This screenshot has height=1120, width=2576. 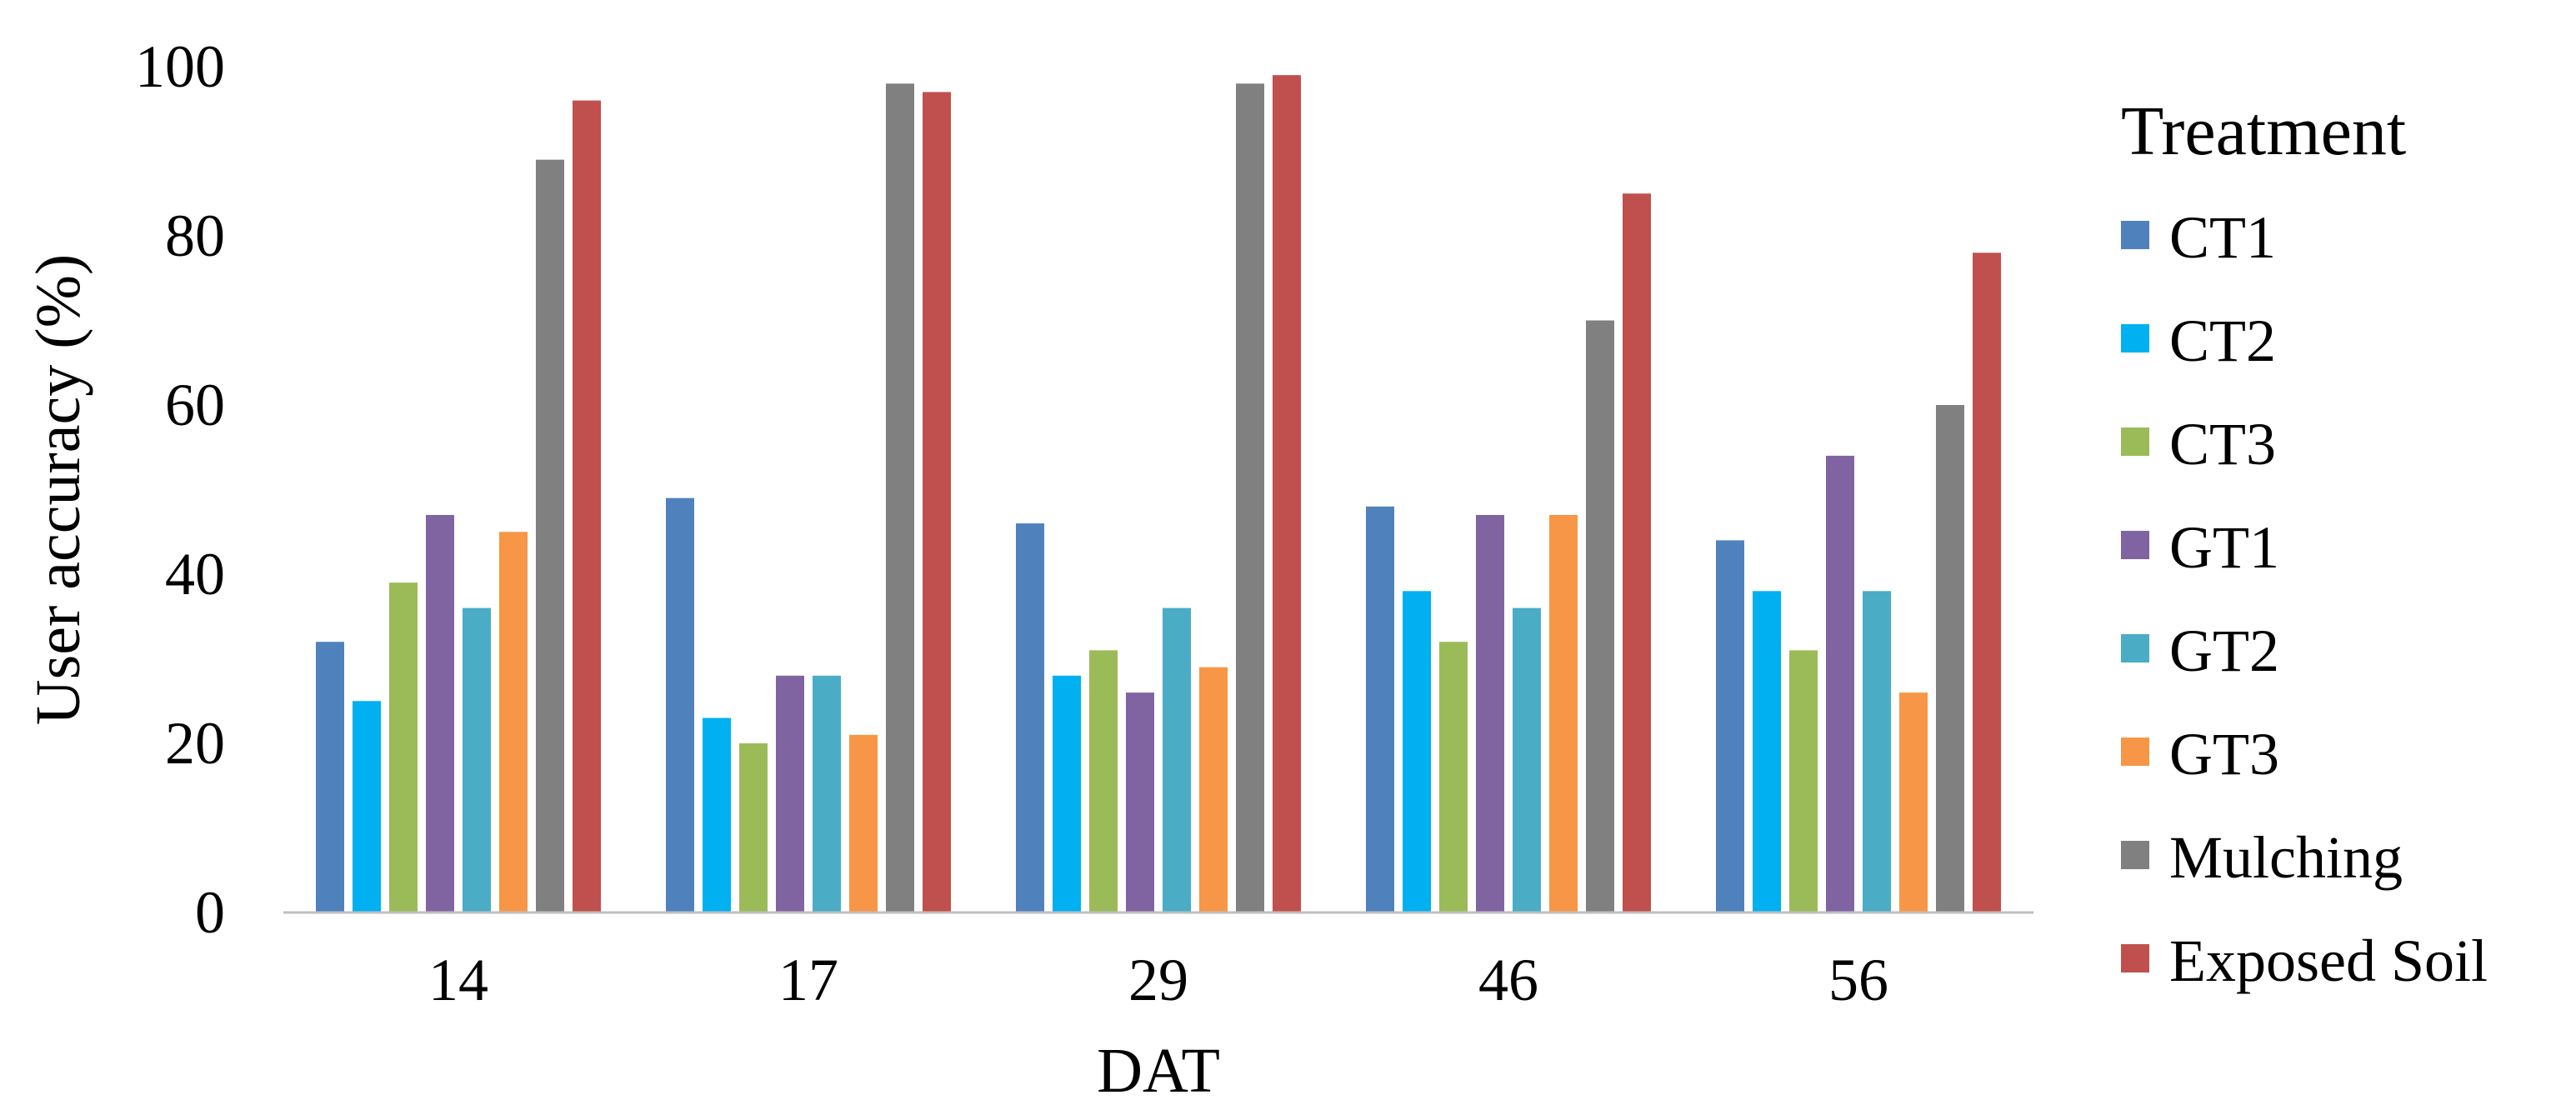 I want to click on x-axis-ticks: 14 17 29 46 56, so click(x=1158, y=980).